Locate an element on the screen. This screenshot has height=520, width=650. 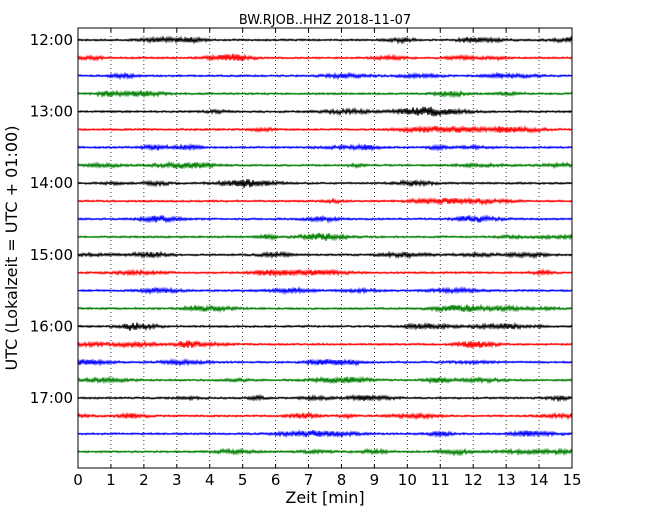
x-tick-label: 9 is located at coordinates (375, 480).